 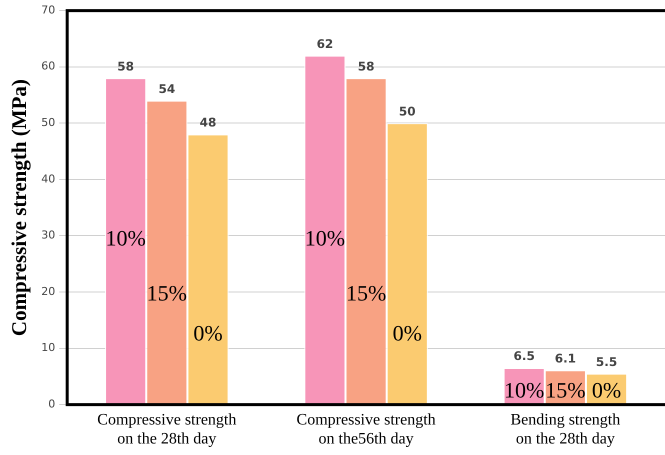 What do you see at coordinates (565, 358) in the screenshot?
I see `data-label: 6.1` at bounding box center [565, 358].